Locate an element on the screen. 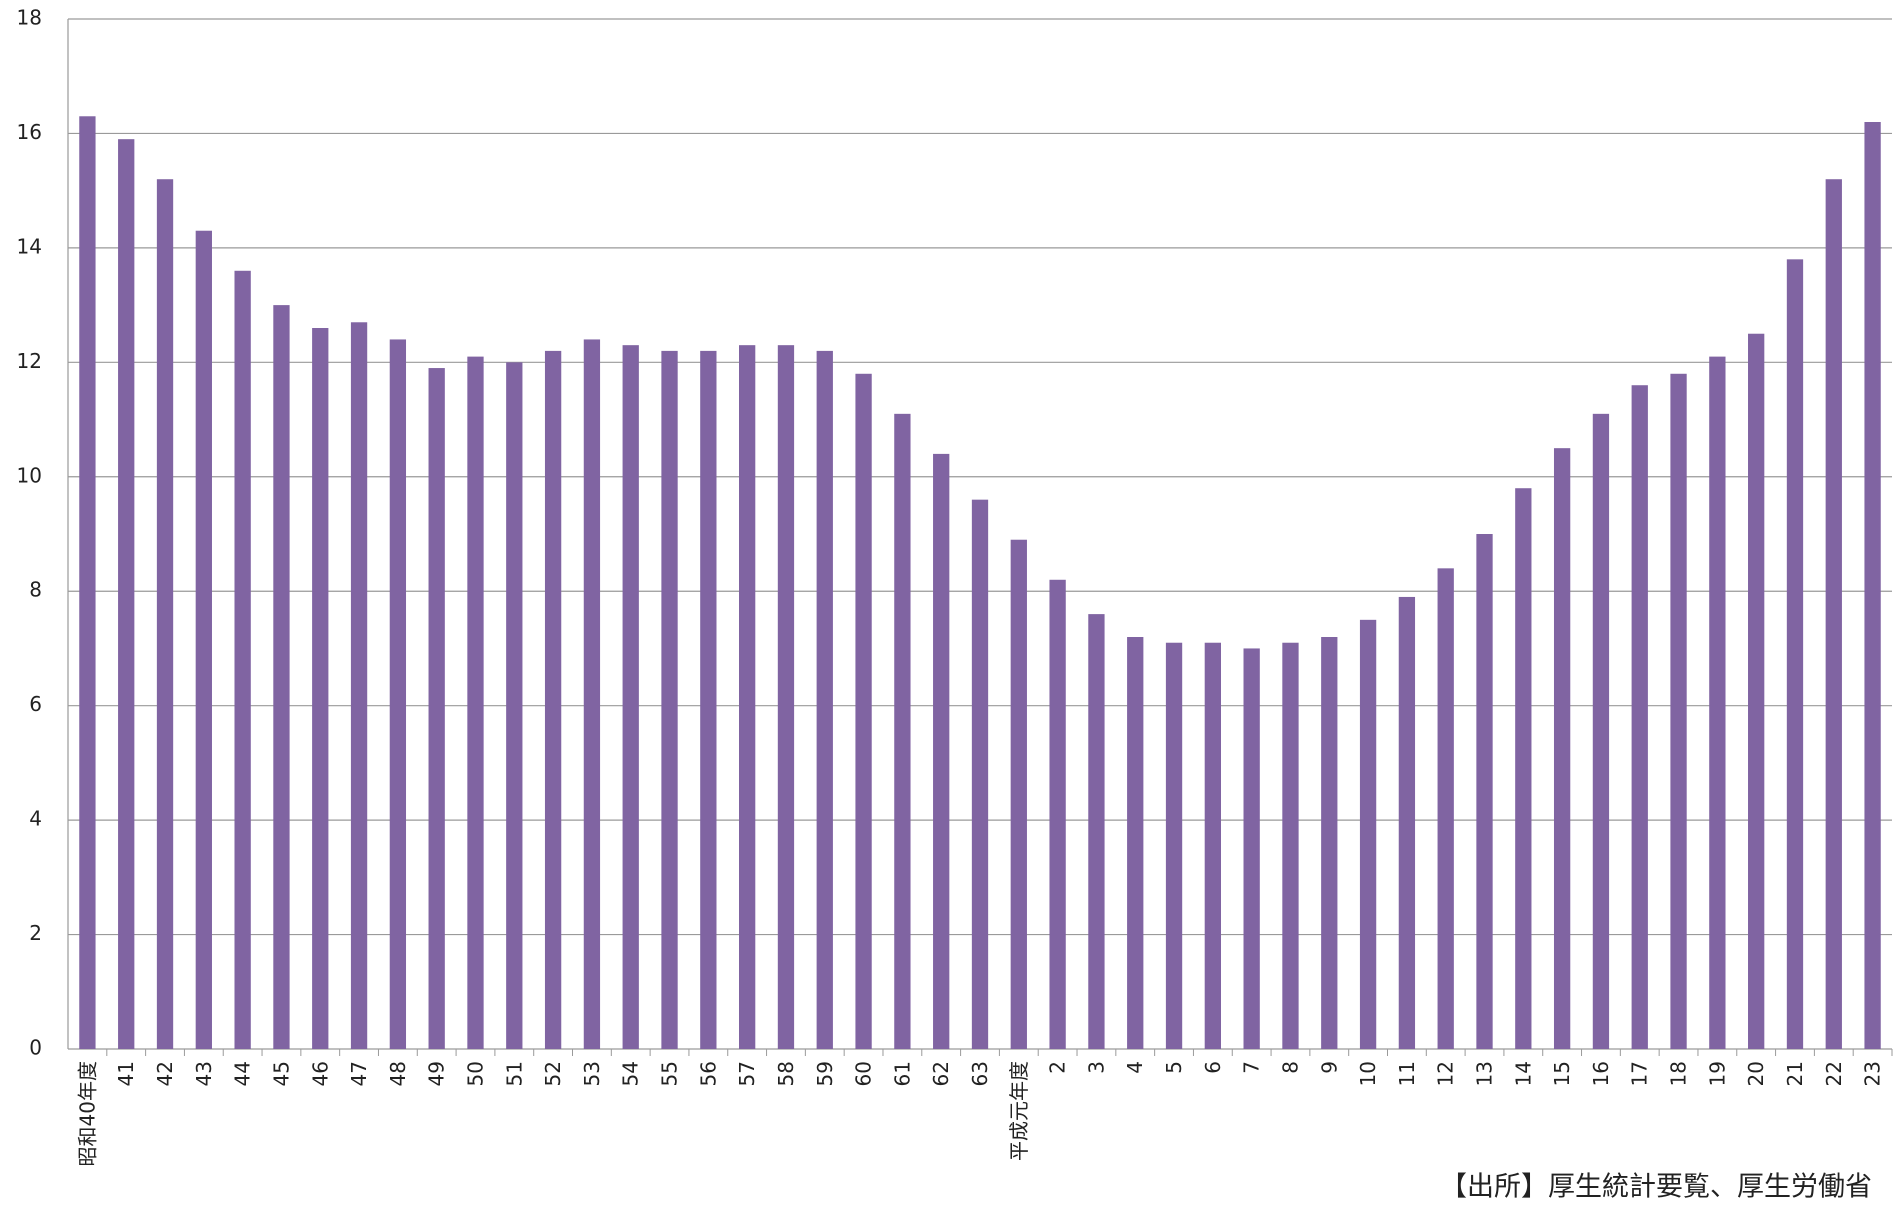  x-tick-label: 11 is located at coordinates (1407, 1073).